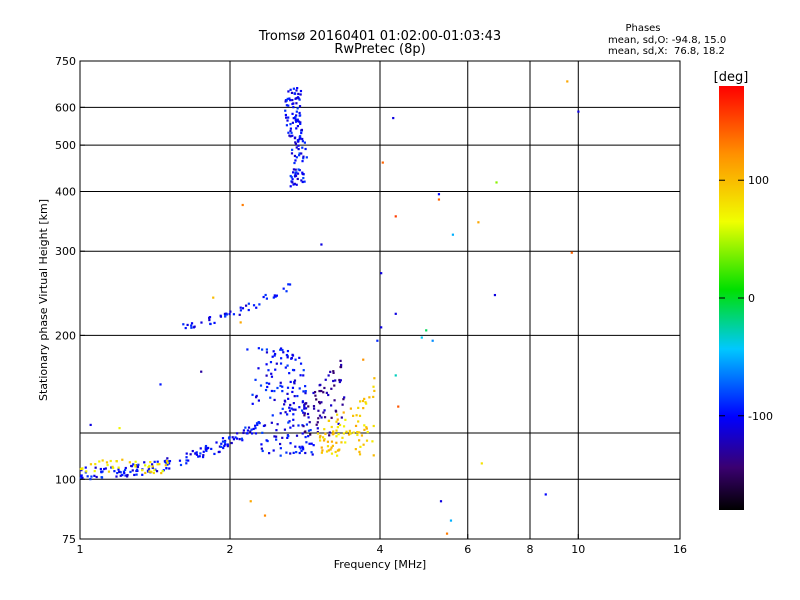  What do you see at coordinates (80, 549) in the screenshot?
I see `x-tick-label: 1` at bounding box center [80, 549].